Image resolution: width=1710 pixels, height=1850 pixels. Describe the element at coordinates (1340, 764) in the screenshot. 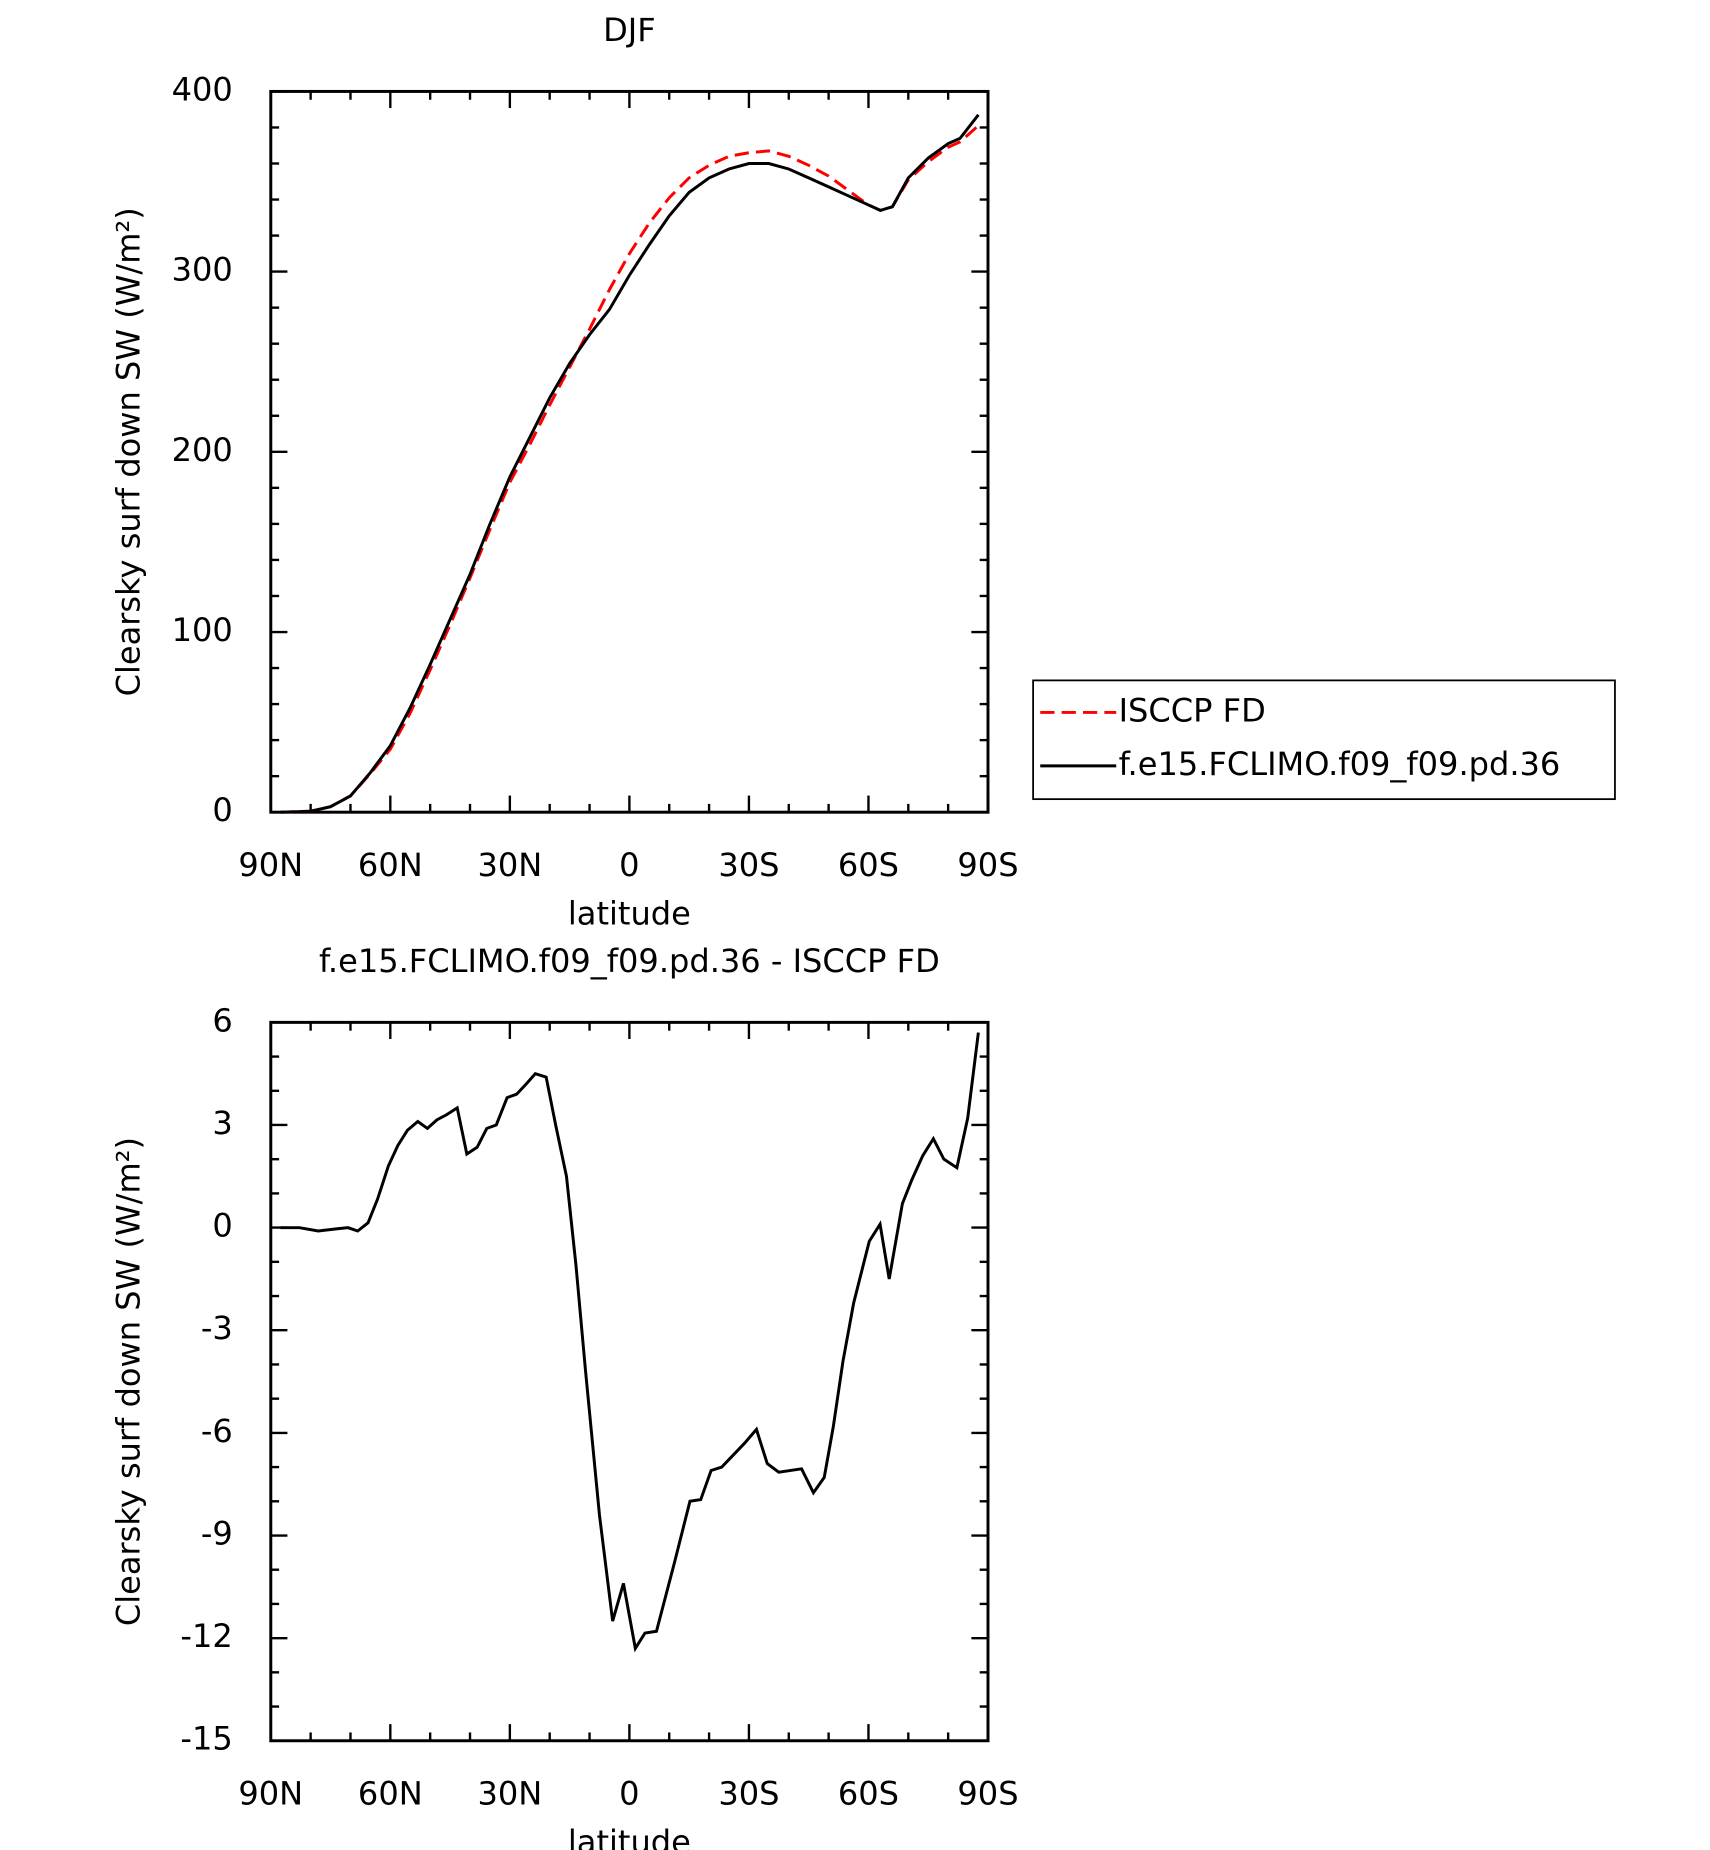

I see `legend-label: f.e15.FCLIMO.f09_f09.pd.36` at that location.